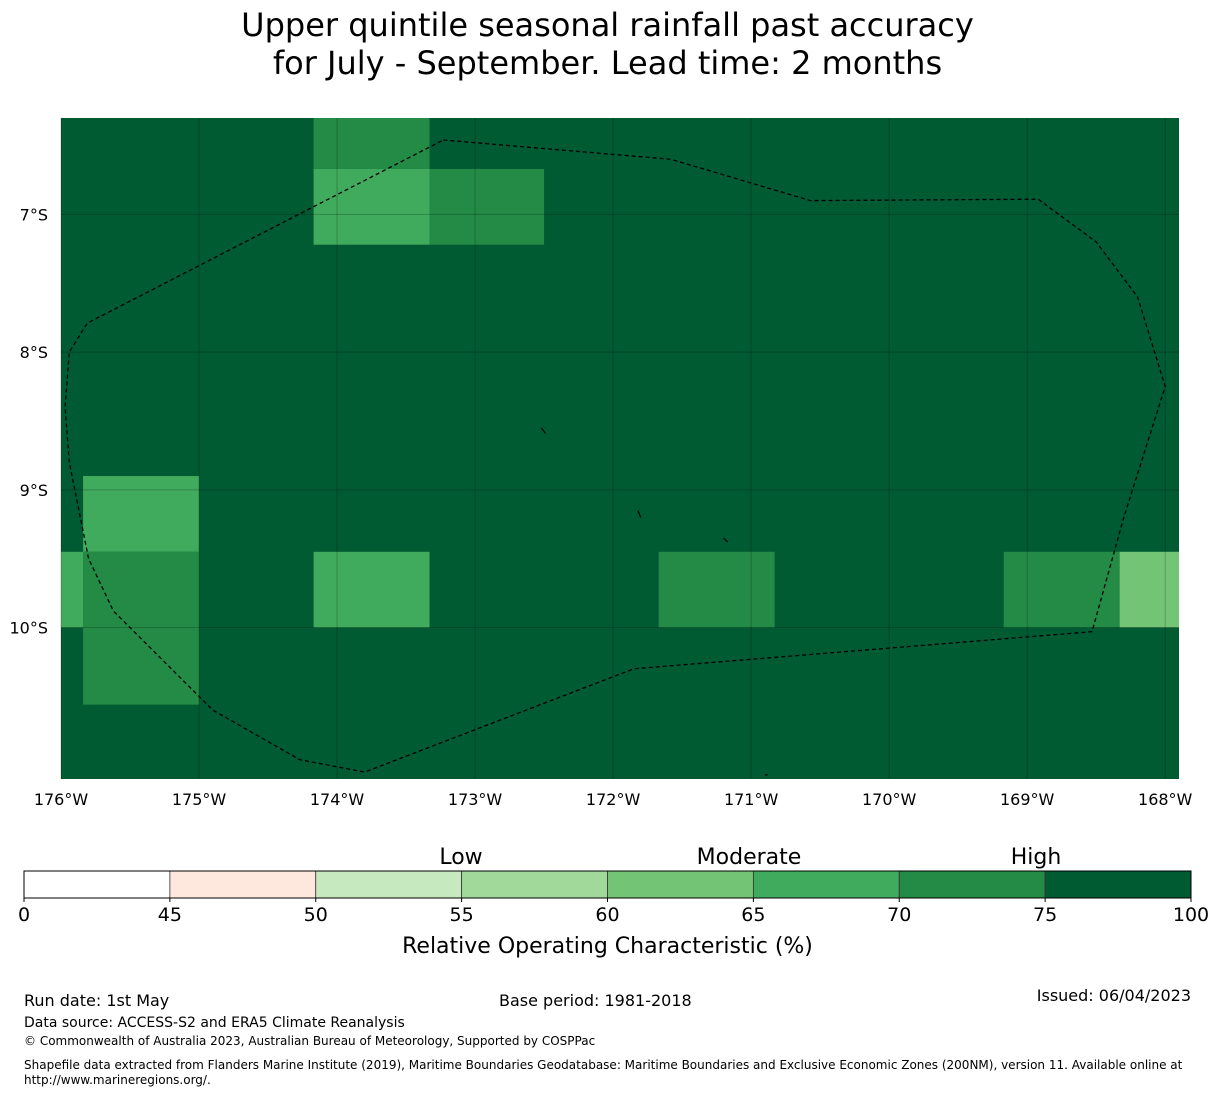 This screenshot has height=1095, width=1215. Describe the element at coordinates (753, 915) in the screenshot. I see `colorbar-tick-label: 65` at that location.